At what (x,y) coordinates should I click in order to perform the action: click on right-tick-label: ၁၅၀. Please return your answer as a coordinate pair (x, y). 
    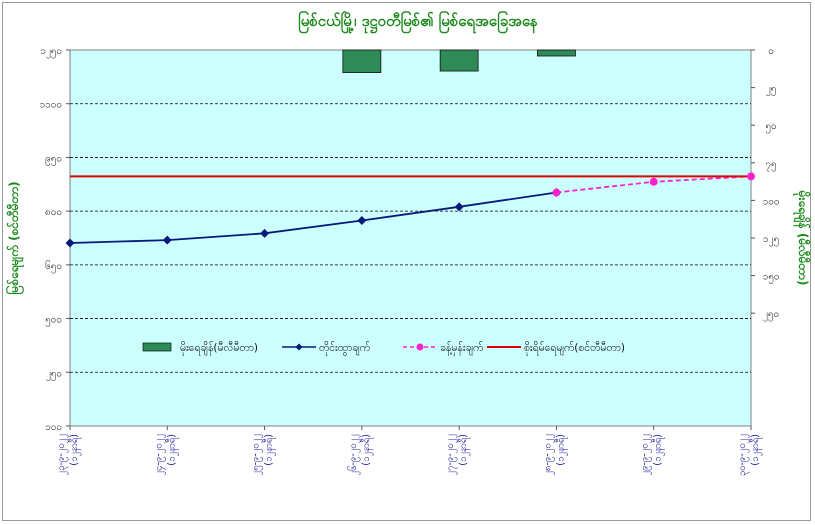
    Looking at the image, I should click on (771, 278).